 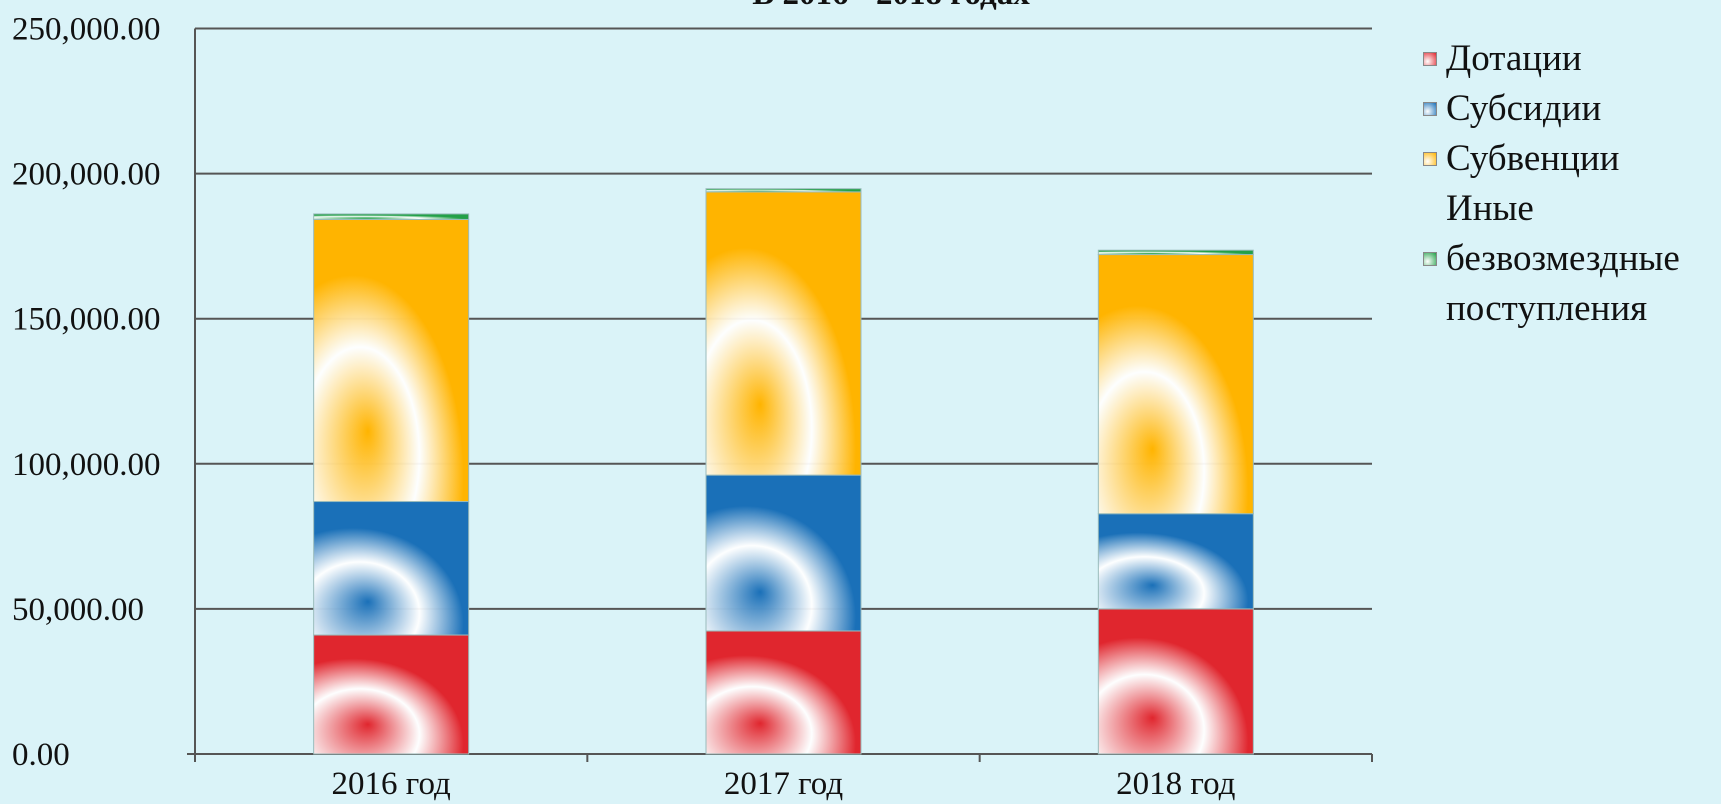 What do you see at coordinates (86, 30) in the screenshot?
I see `y-tick-label: 250,000.00` at bounding box center [86, 30].